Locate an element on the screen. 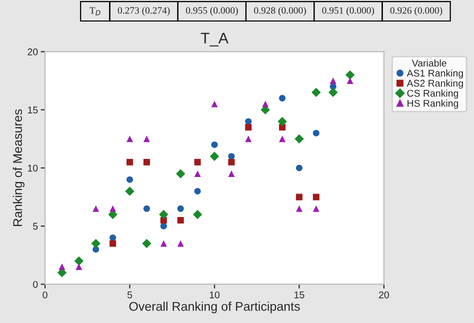 The height and width of the screenshot is (323, 474). x-axis-title: Overall Ranking of Participants is located at coordinates (214, 308).